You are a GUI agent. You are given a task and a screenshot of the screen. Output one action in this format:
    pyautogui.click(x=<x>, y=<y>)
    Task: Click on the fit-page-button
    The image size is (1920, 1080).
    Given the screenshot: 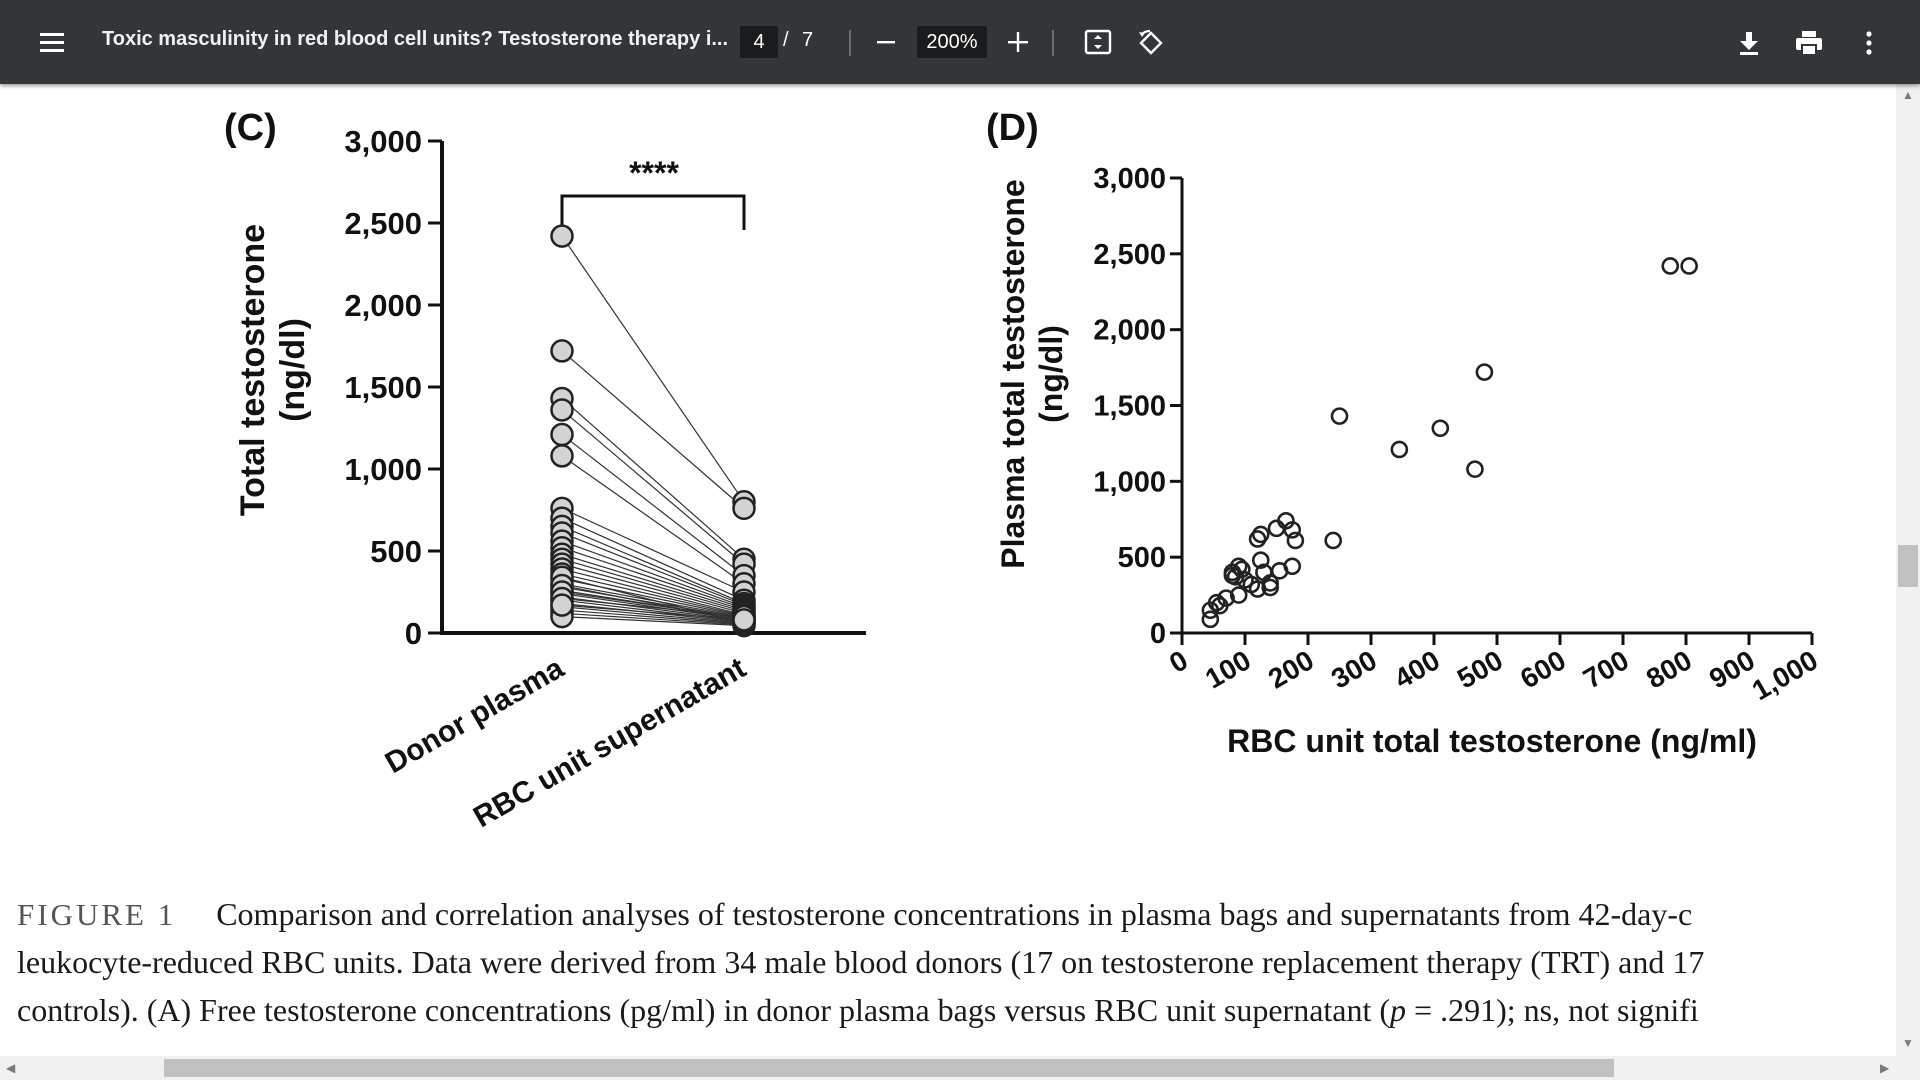 What is the action you would take?
    pyautogui.click(x=1098, y=42)
    